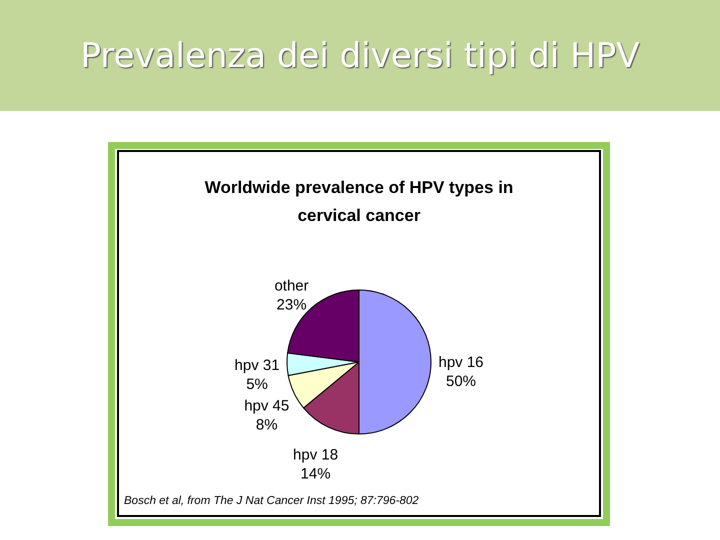  What do you see at coordinates (359, 201) in the screenshot?
I see `chart-subtitle: Worldwide prevalence of HPV types in cervical cancer` at bounding box center [359, 201].